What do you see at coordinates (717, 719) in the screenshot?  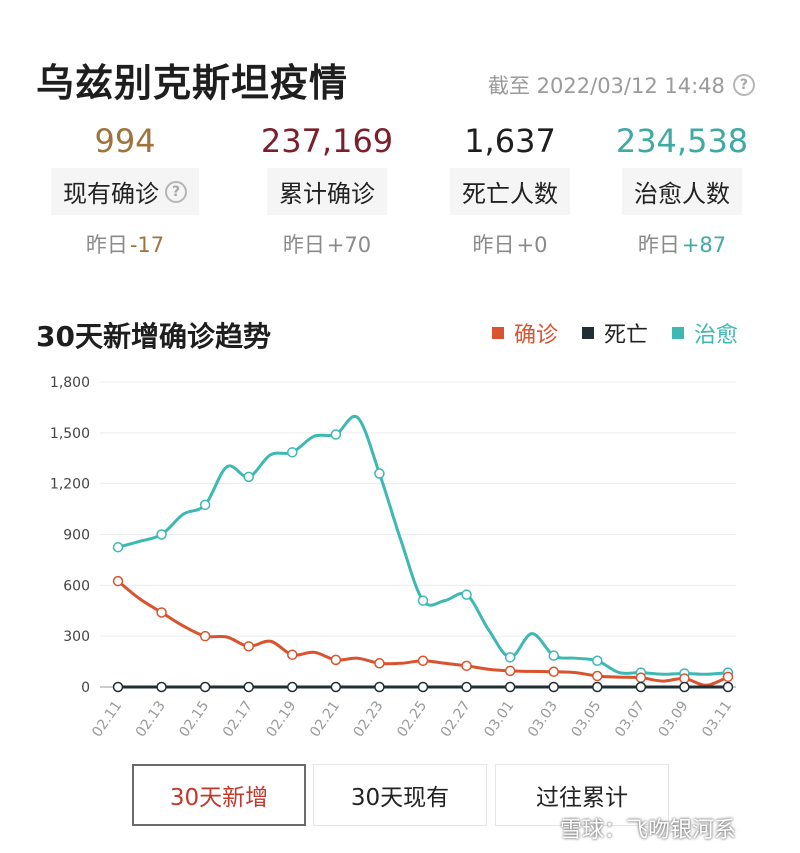 I see `x-tick-label: 03.11` at bounding box center [717, 719].